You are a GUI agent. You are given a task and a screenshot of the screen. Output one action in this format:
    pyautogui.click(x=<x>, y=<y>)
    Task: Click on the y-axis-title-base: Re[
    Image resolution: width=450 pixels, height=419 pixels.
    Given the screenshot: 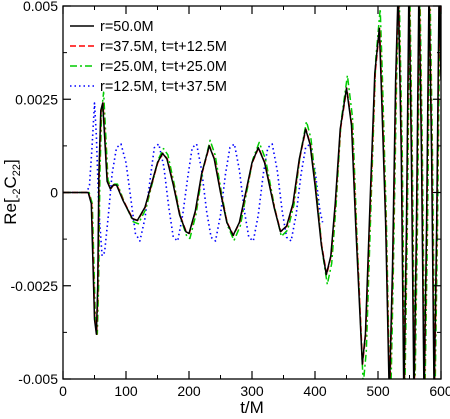 What is the action you would take?
    pyautogui.click(x=10, y=211)
    